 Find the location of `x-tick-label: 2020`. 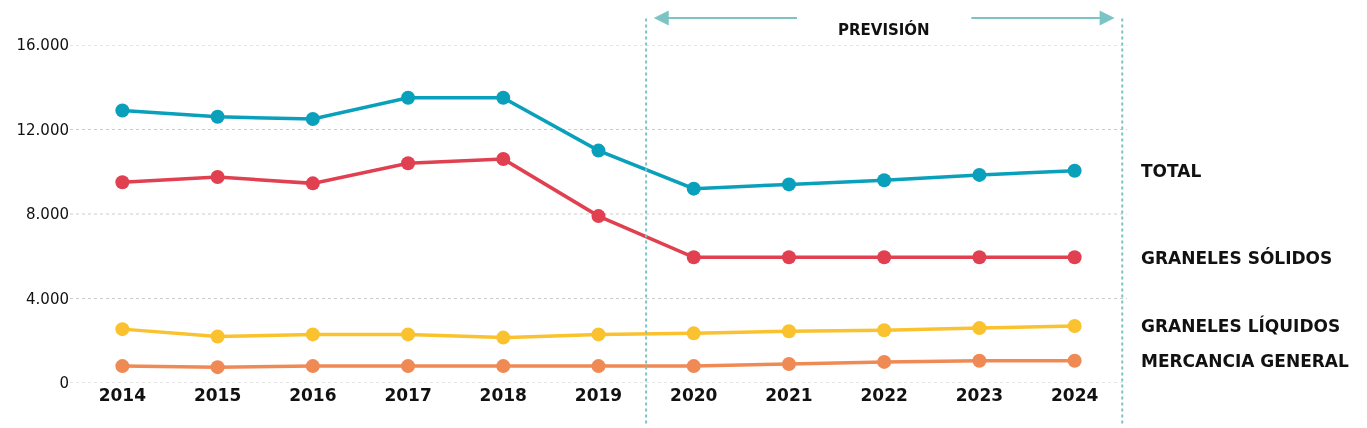

x-tick-label: 2020 is located at coordinates (694, 395).